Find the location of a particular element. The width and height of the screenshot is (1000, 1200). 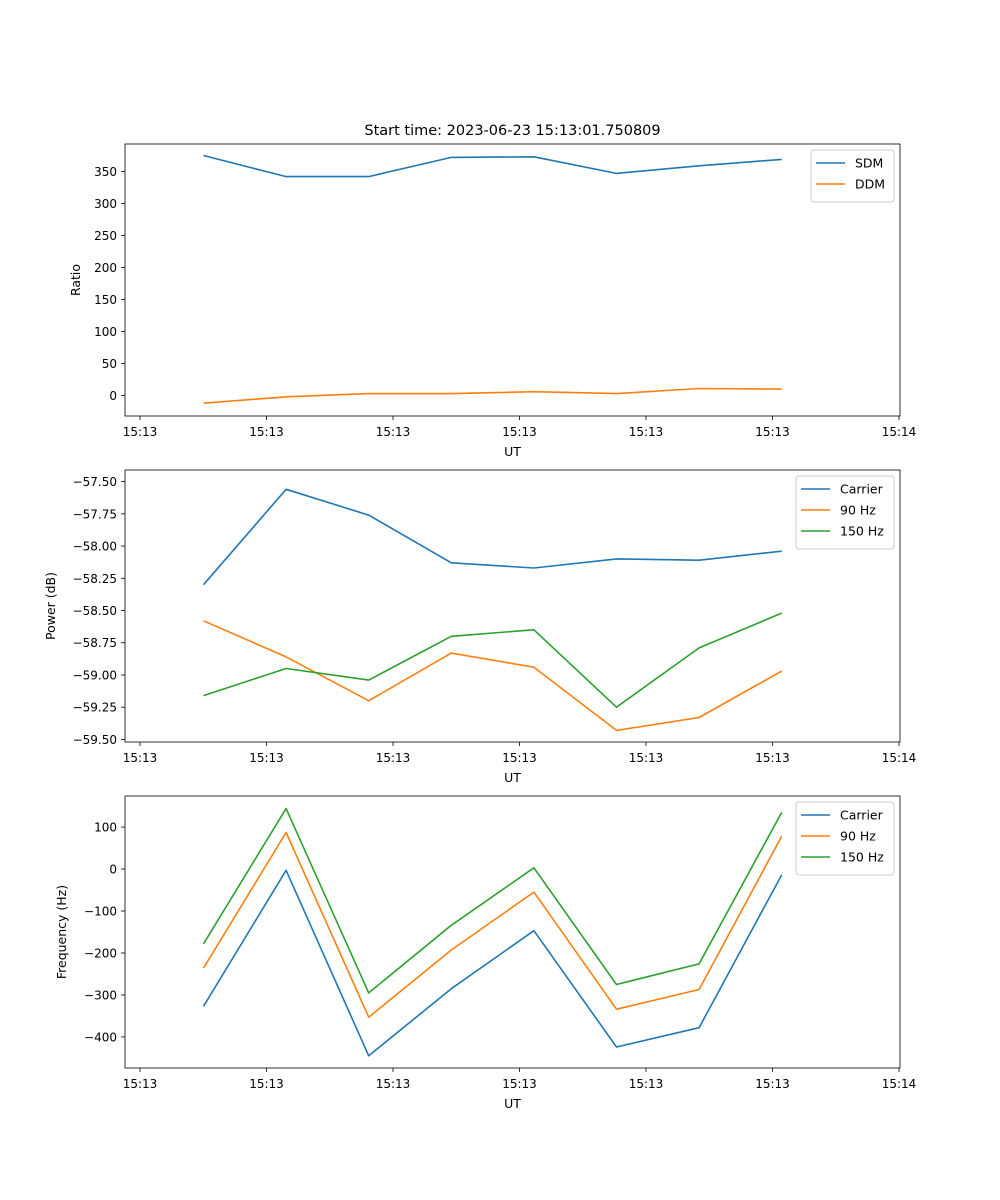

y-axis-label: Power (dB) is located at coordinates (50, 606).